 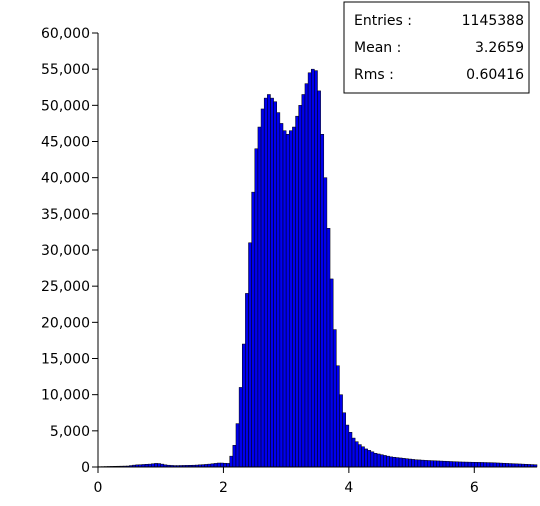 What do you see at coordinates (223, 488) in the screenshot?
I see `x-tick-label: 2` at bounding box center [223, 488].